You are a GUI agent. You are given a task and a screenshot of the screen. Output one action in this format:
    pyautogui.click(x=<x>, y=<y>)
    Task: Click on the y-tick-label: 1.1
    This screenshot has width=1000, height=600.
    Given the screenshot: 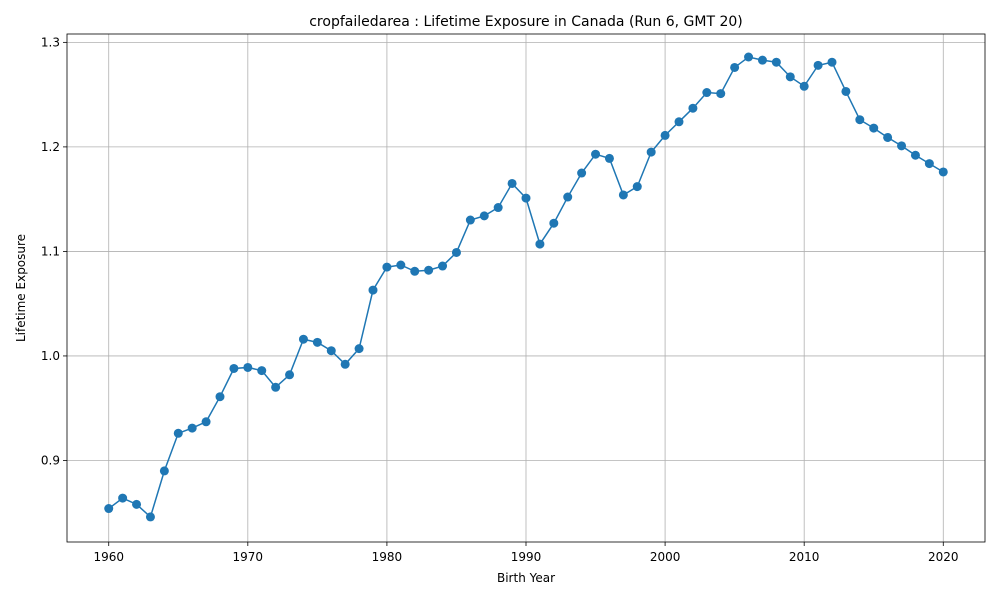 What is the action you would take?
    pyautogui.click(x=50, y=251)
    